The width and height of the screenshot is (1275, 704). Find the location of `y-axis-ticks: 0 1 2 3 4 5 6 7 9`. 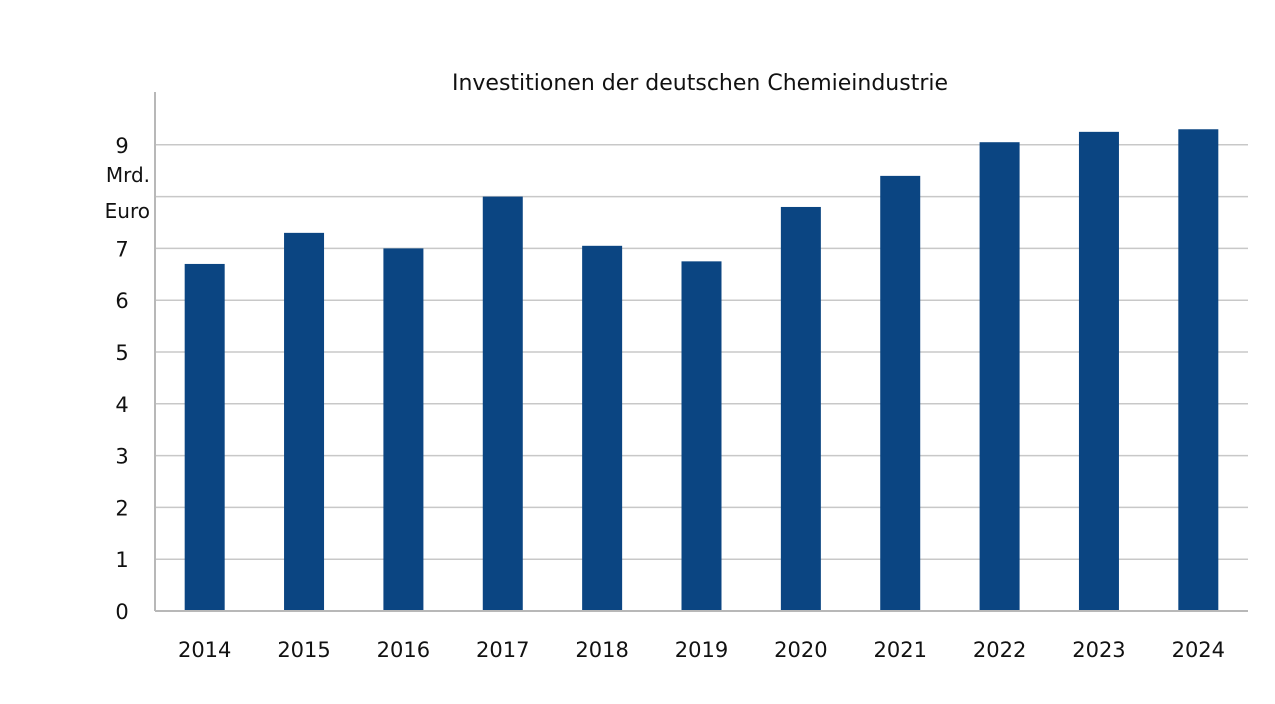

y-axis-ticks: 0 1 2 3 4 5 6 7 9 is located at coordinates (121, 379).